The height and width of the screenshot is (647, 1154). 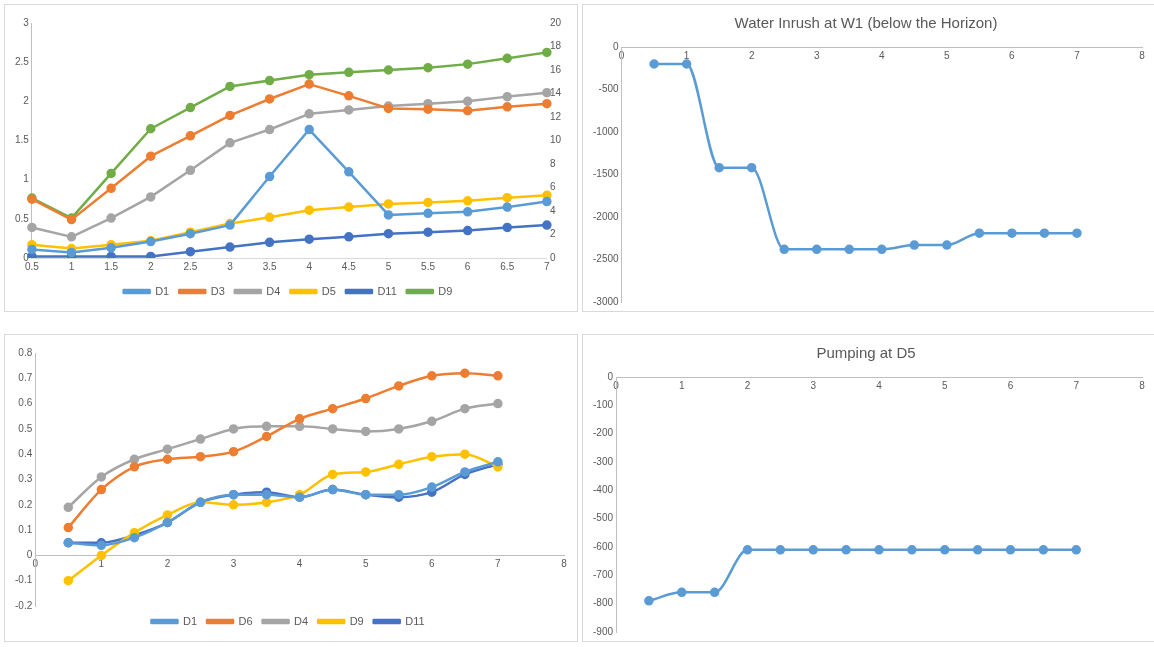 I want to click on x-tick-label: 3.5, so click(x=269, y=266).